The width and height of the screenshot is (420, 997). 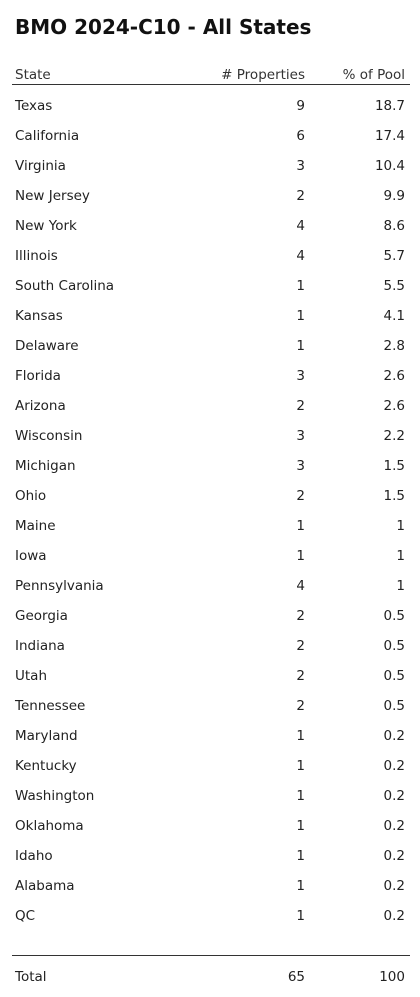 What do you see at coordinates (49, 436) in the screenshot?
I see `table-cell: Wisconsin` at bounding box center [49, 436].